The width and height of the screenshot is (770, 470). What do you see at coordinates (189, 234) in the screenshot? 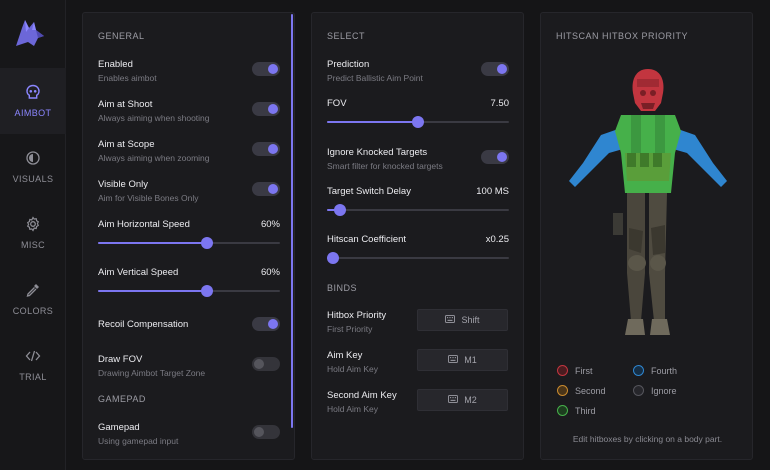
I see `aim-horizontal-speed-row: Aim Horizontal Speed 60%` at bounding box center [189, 234].